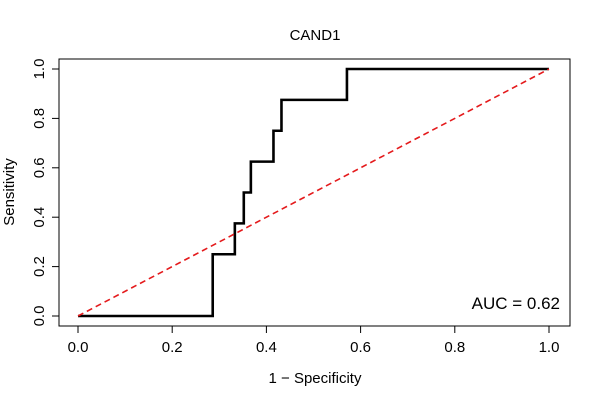 The height and width of the screenshot is (405, 600). What do you see at coordinates (78, 347) in the screenshot?
I see `x-tick-label: 0.0` at bounding box center [78, 347].